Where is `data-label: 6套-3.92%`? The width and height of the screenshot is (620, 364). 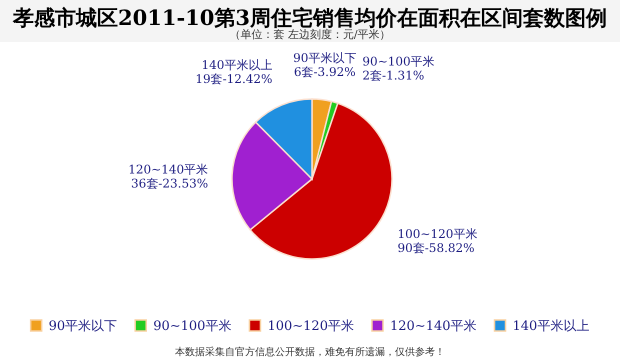 data-label: 6套-3.92% is located at coordinates (325, 71).